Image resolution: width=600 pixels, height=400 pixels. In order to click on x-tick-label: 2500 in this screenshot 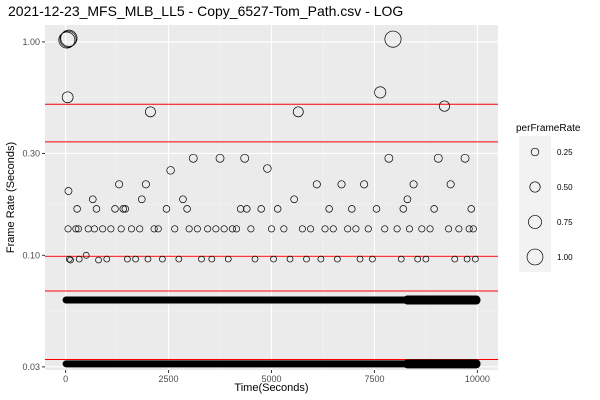, I will do `click(169, 379)`.